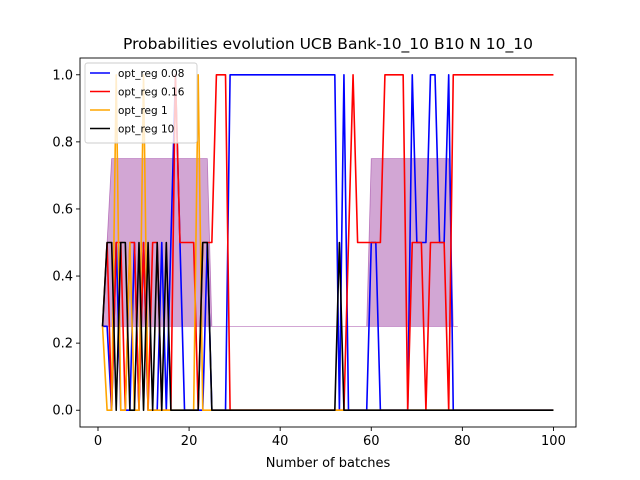  What do you see at coordinates (98, 441) in the screenshot?
I see `x-tick-label: 0` at bounding box center [98, 441].